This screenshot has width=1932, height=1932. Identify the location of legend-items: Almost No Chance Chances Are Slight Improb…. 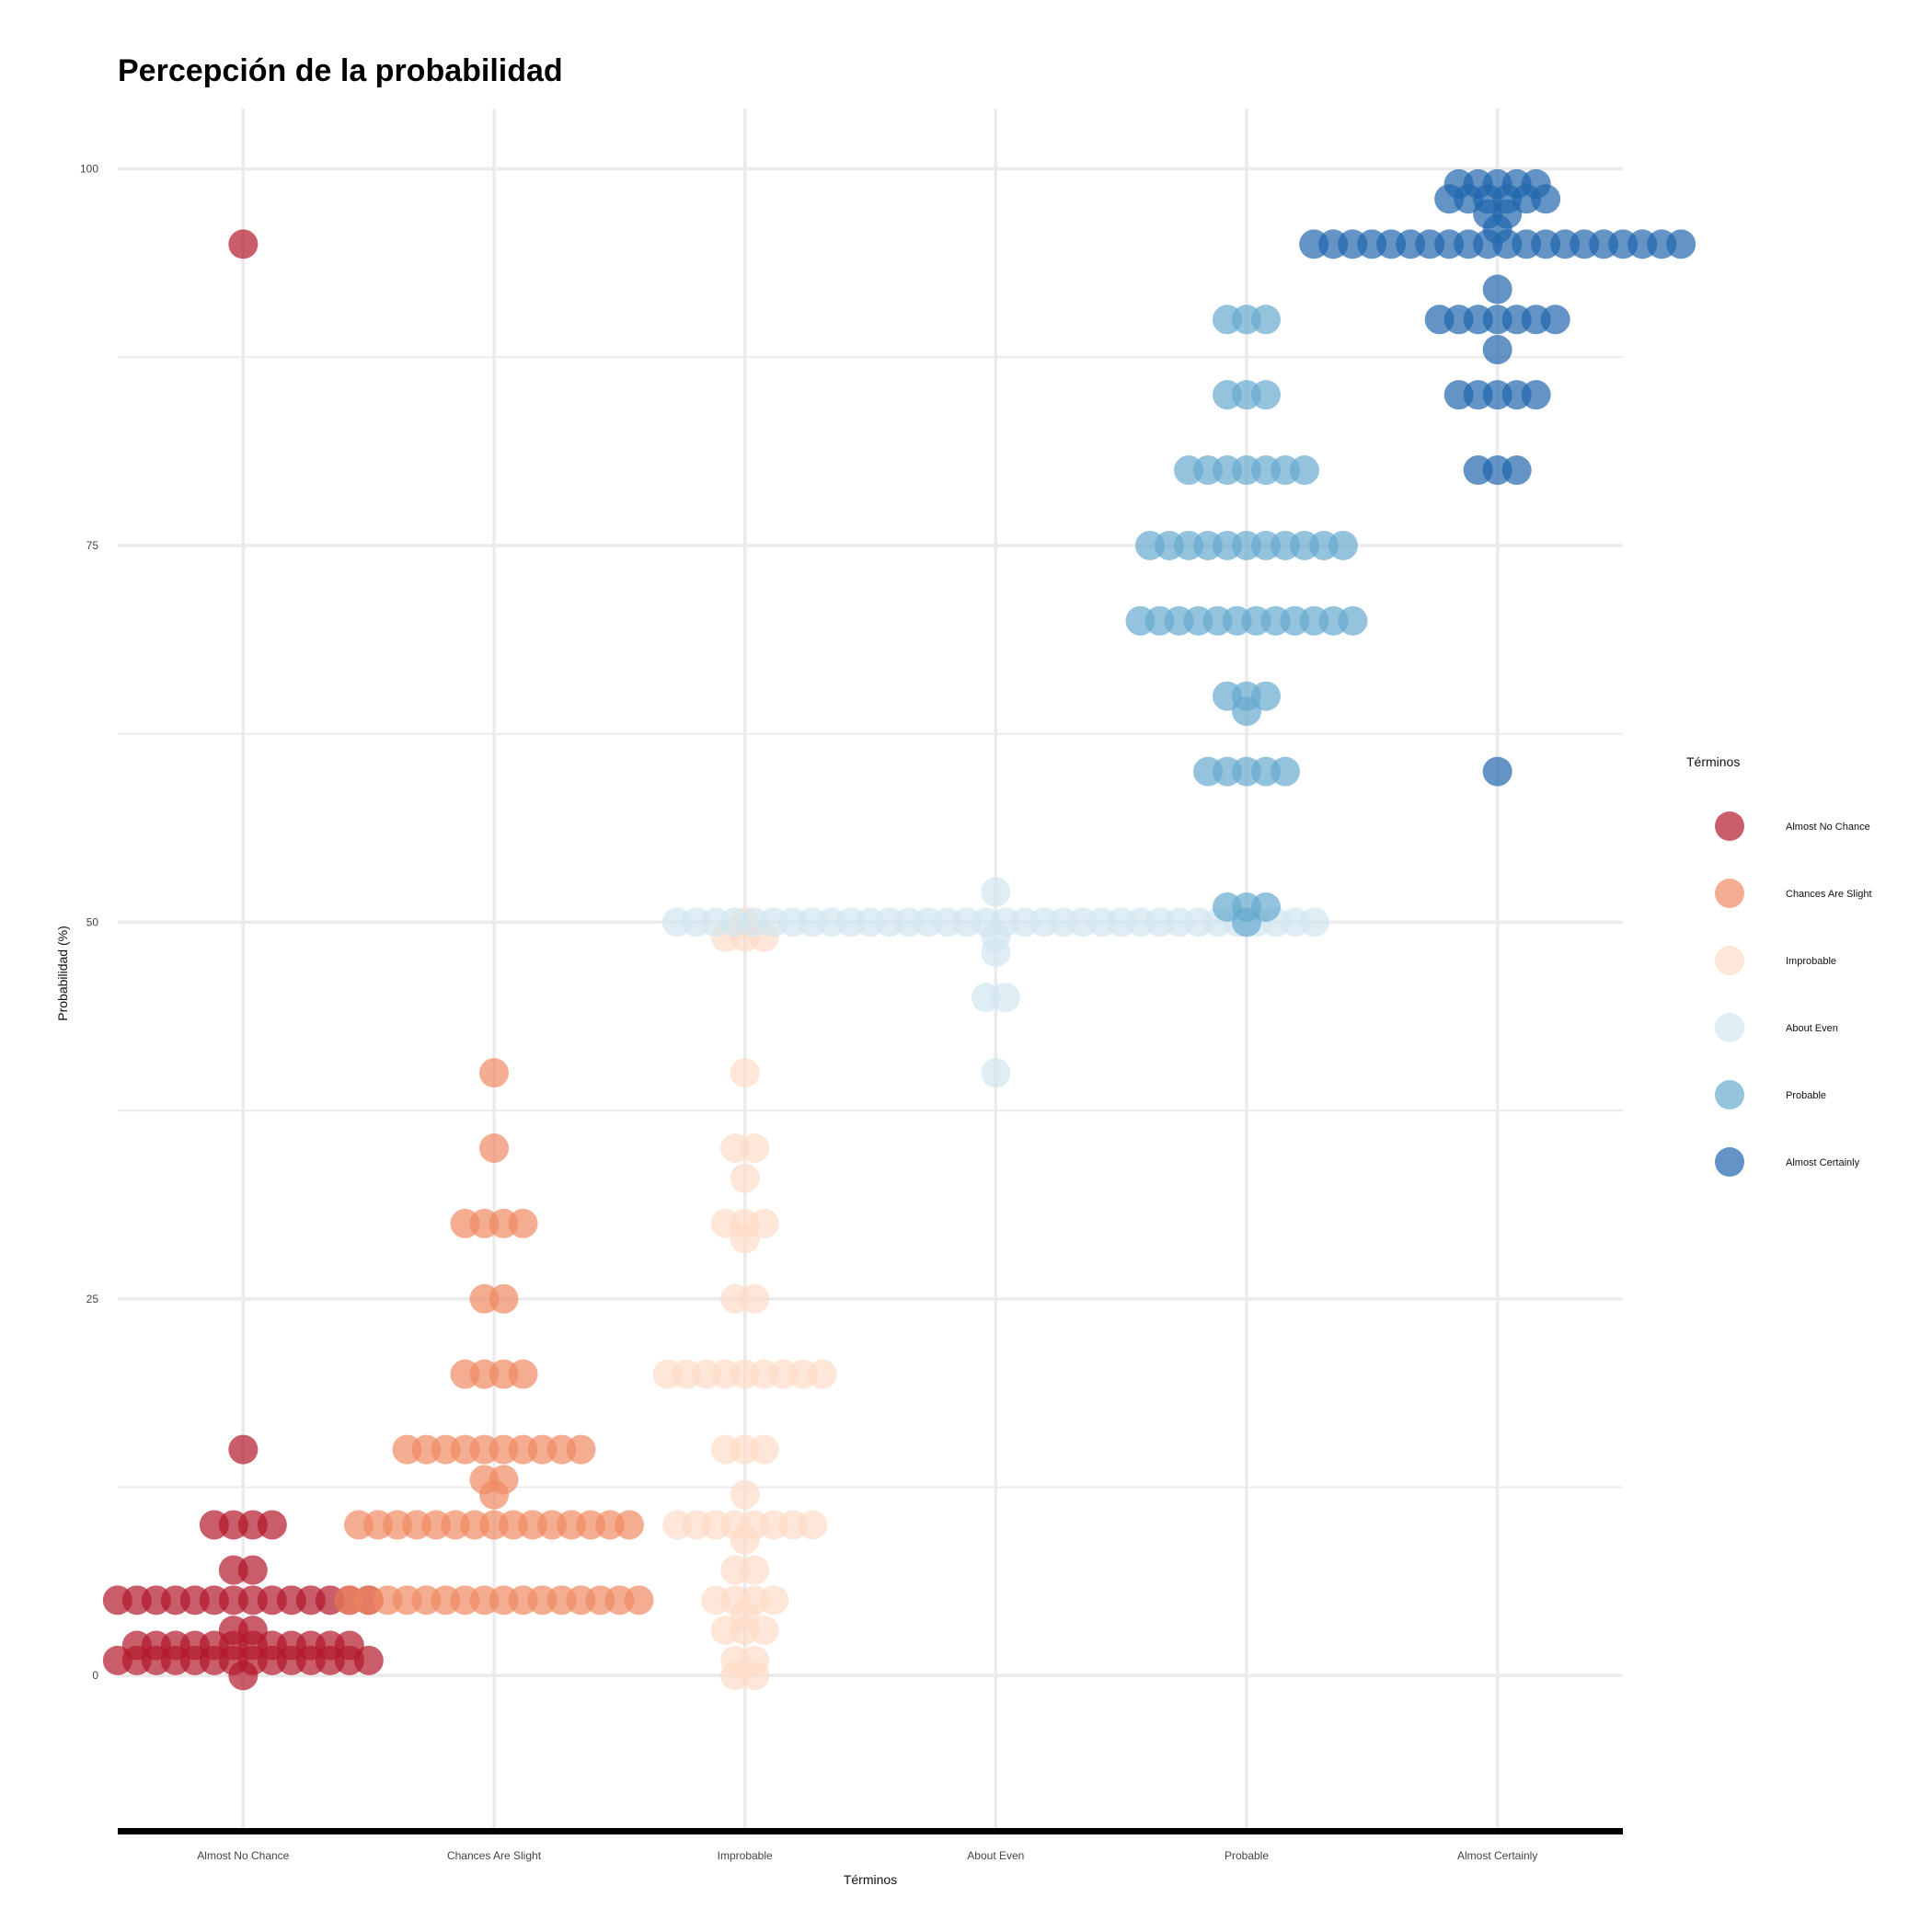
(1793, 994).